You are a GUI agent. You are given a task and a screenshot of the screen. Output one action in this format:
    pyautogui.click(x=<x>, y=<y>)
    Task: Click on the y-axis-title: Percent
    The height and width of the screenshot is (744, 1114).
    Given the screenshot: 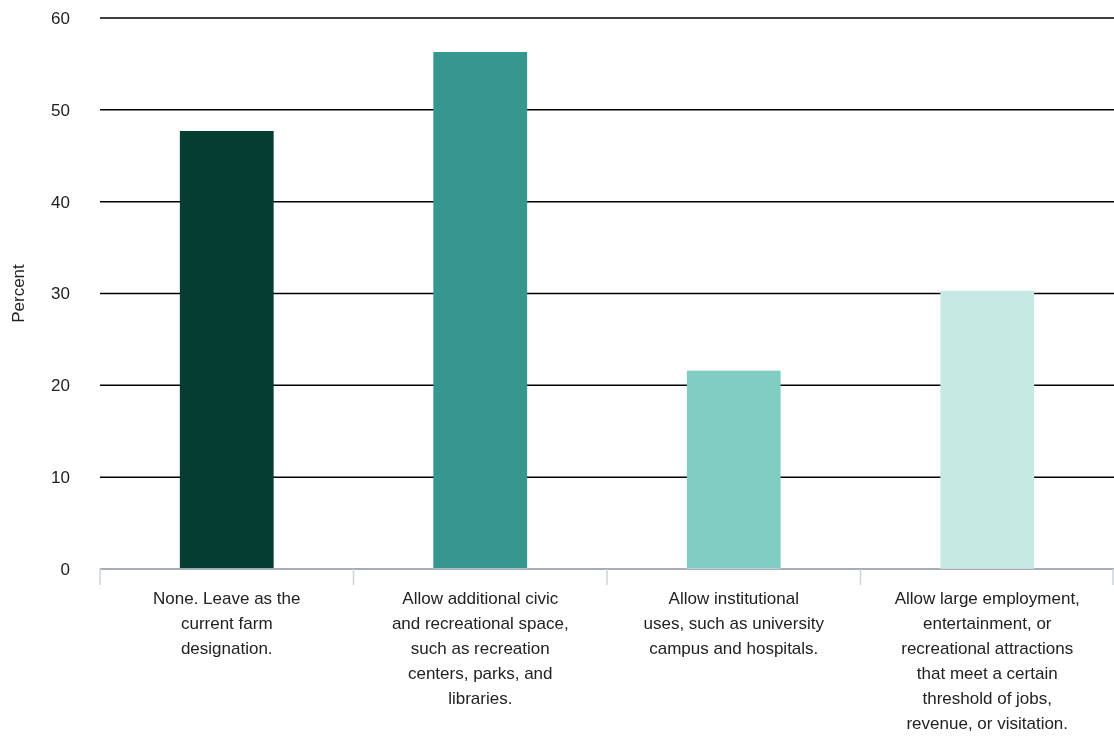 What is the action you would take?
    pyautogui.click(x=18, y=293)
    